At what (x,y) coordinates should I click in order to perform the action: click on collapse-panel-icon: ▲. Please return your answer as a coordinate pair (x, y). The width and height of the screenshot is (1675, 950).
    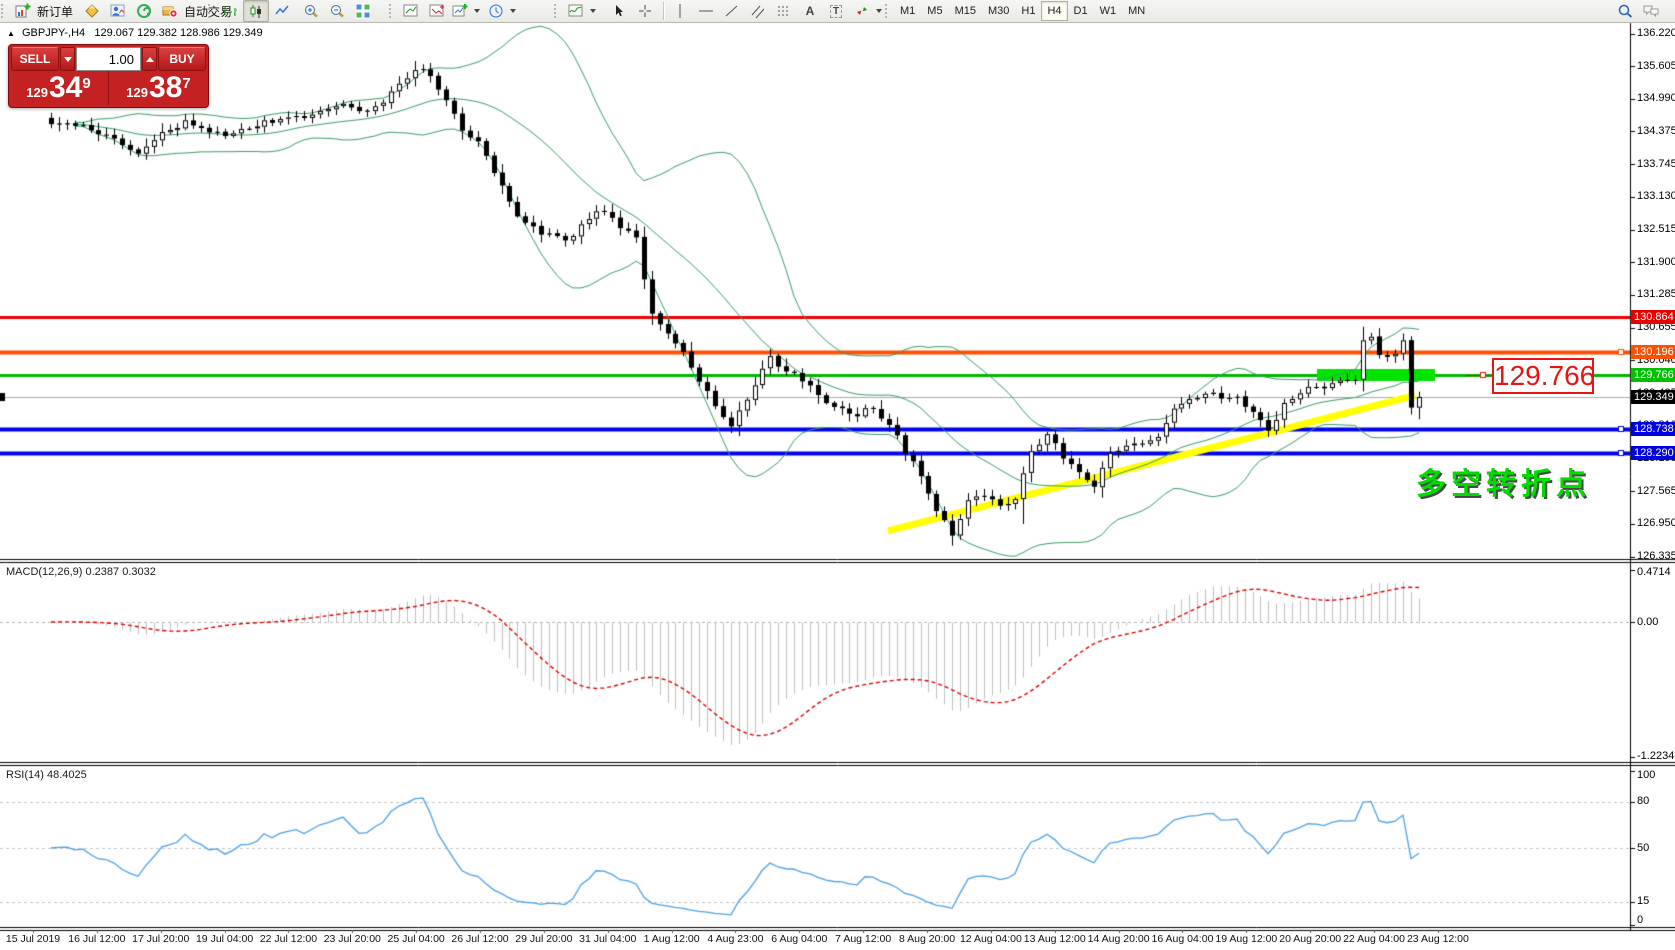
    Looking at the image, I should click on (11, 33).